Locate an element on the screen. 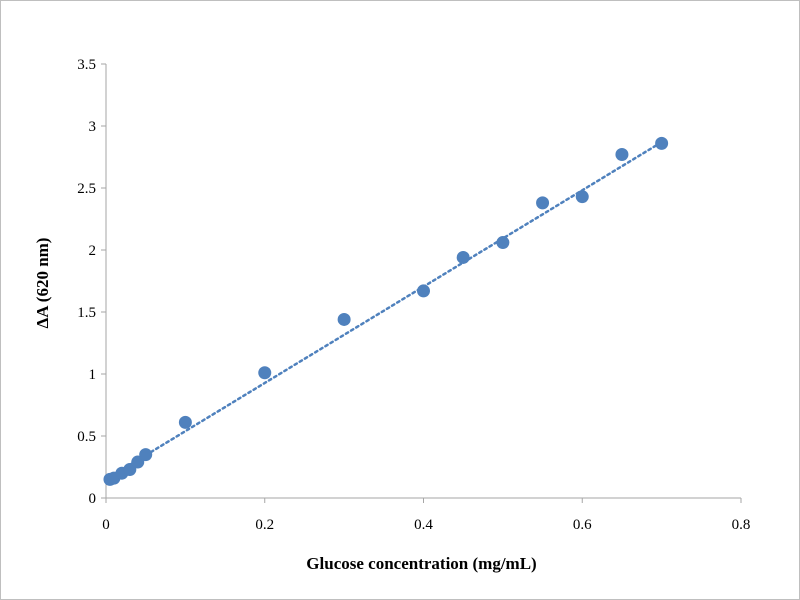 The height and width of the screenshot is (600, 800). x-tick-label: 0 is located at coordinates (106, 525).